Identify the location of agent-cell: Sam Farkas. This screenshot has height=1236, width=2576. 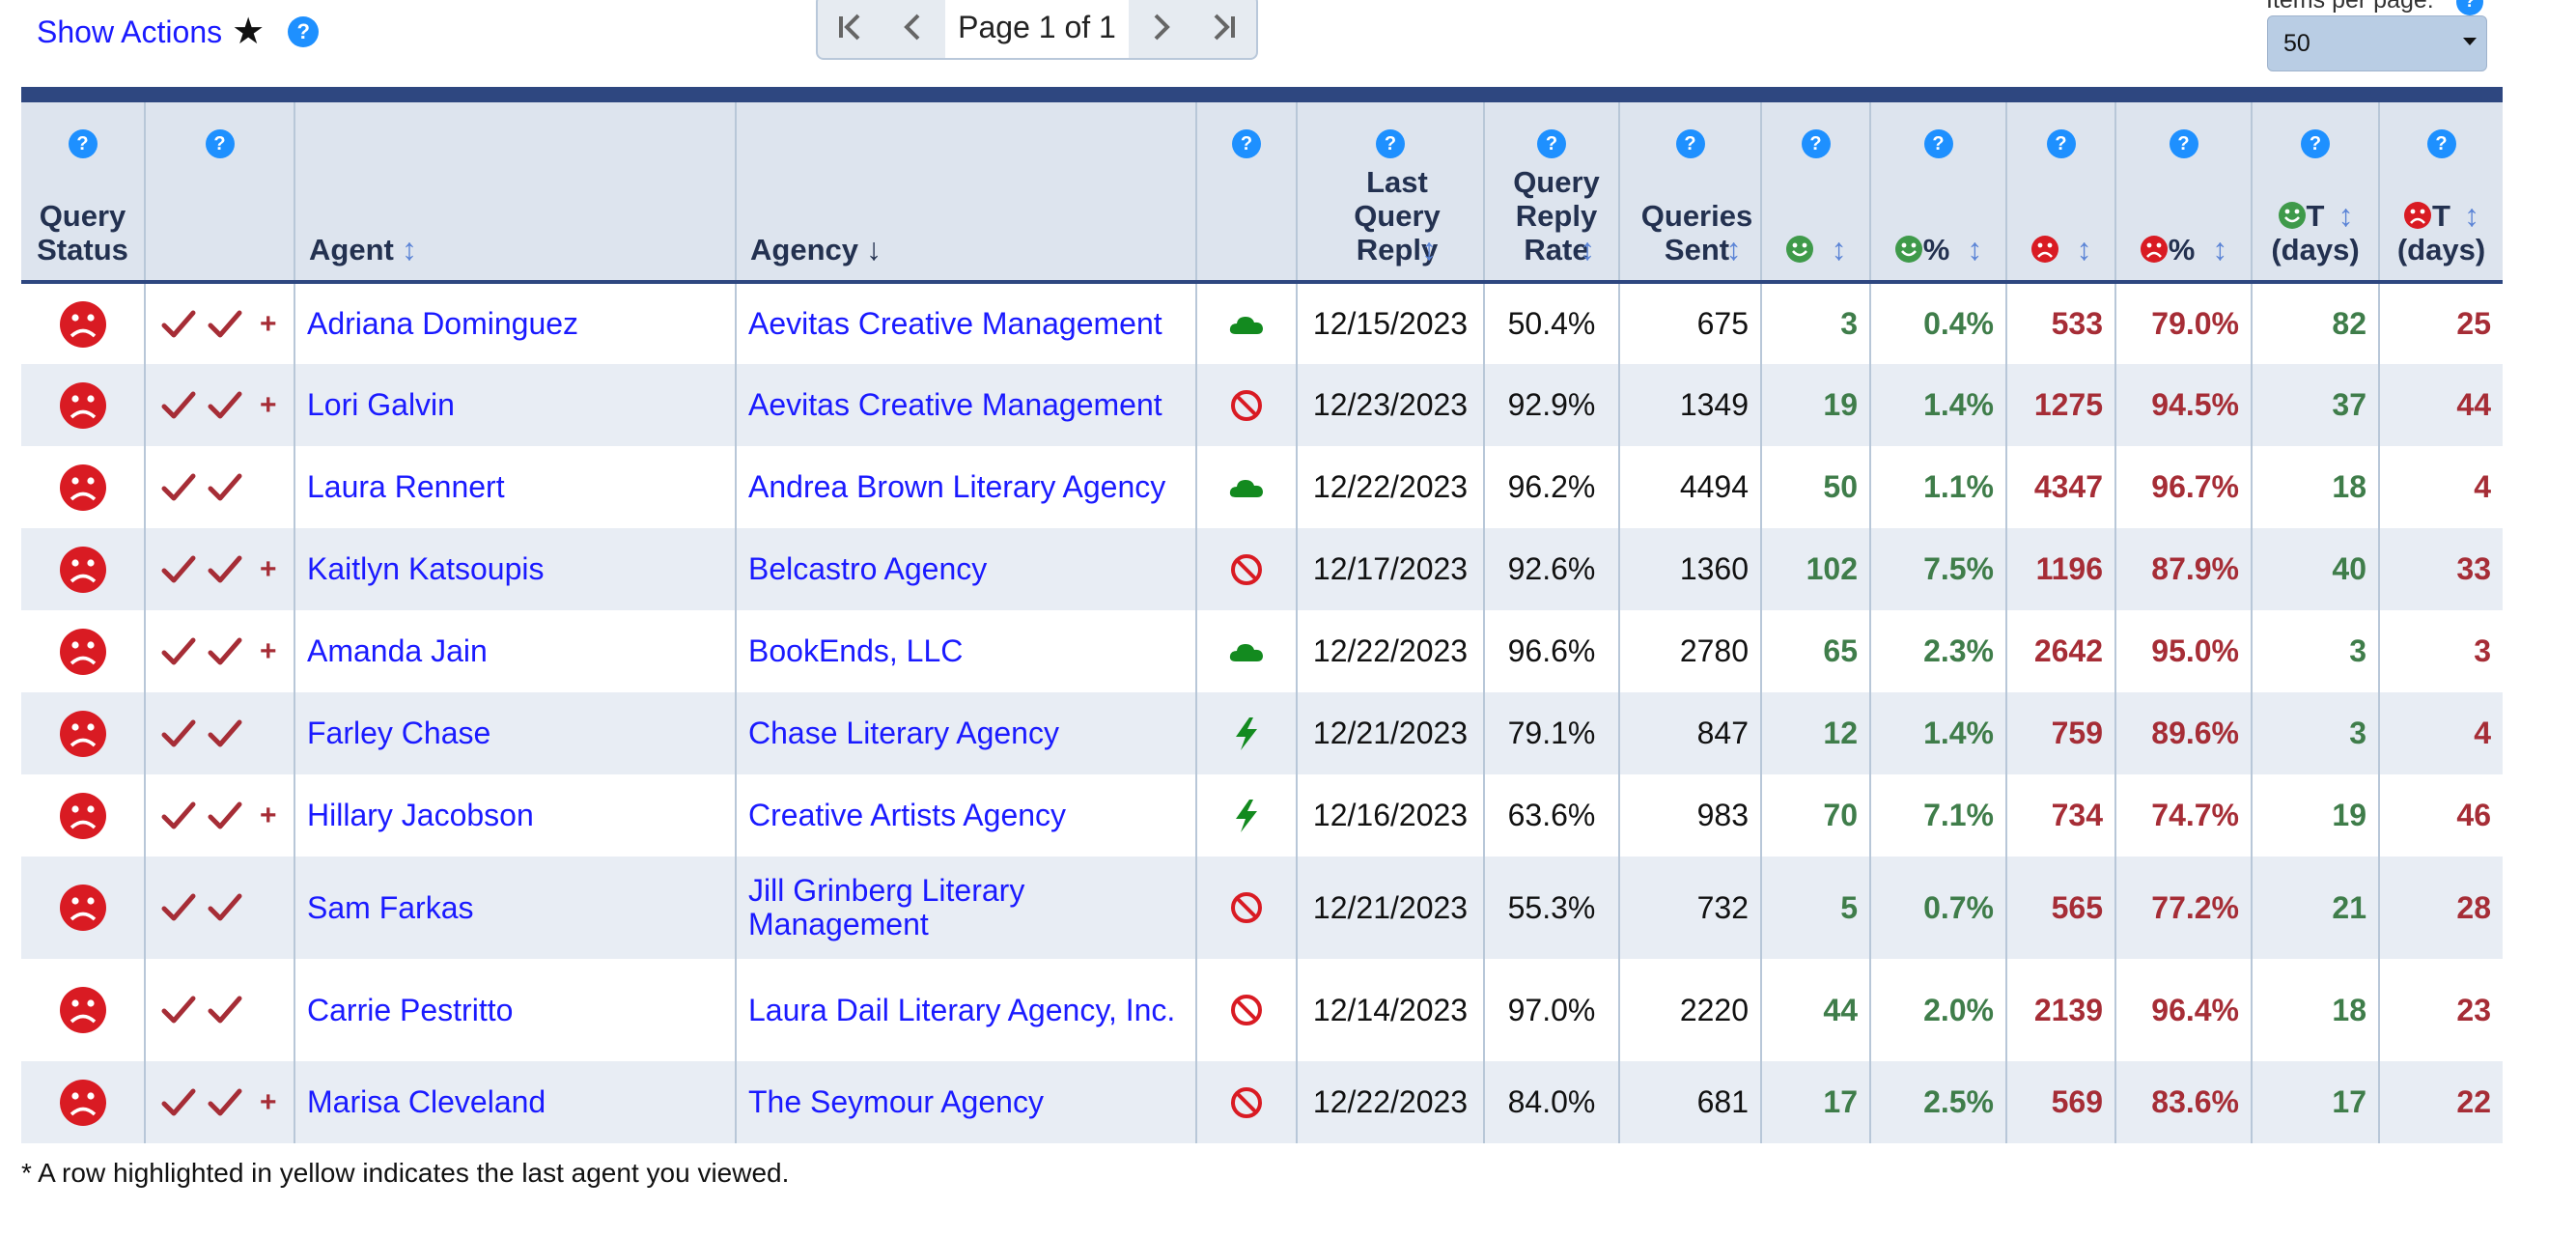
(515, 908).